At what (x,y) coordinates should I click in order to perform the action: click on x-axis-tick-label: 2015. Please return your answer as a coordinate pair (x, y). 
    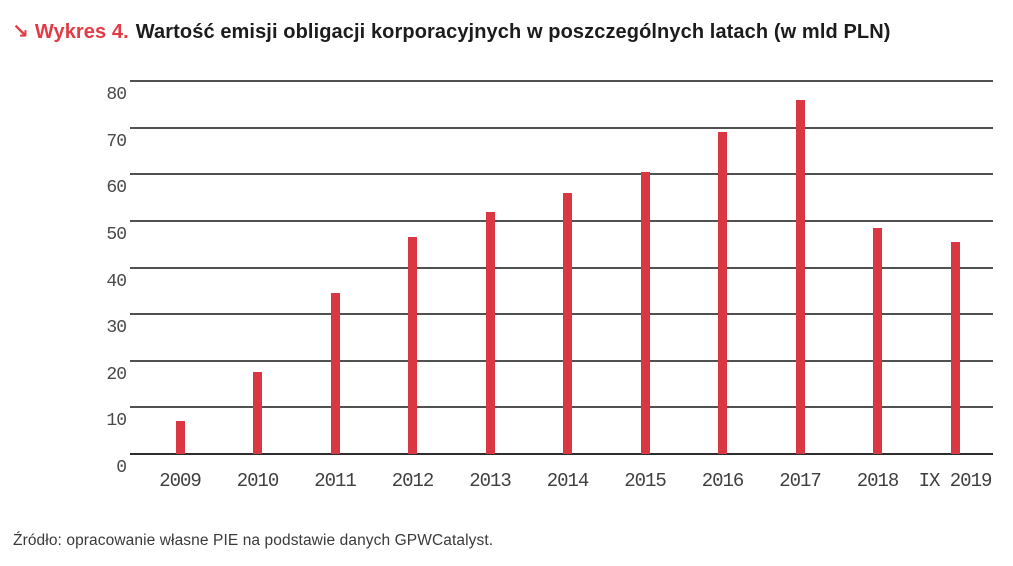
    Looking at the image, I should click on (645, 481).